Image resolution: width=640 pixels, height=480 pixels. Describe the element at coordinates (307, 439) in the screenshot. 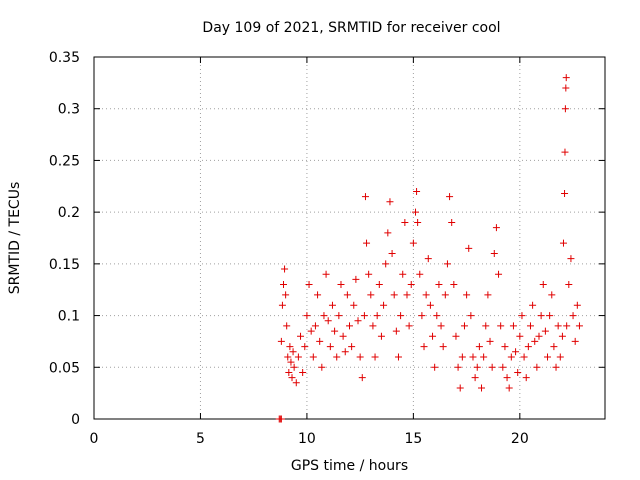

I see `x-tick-label: 10` at that location.